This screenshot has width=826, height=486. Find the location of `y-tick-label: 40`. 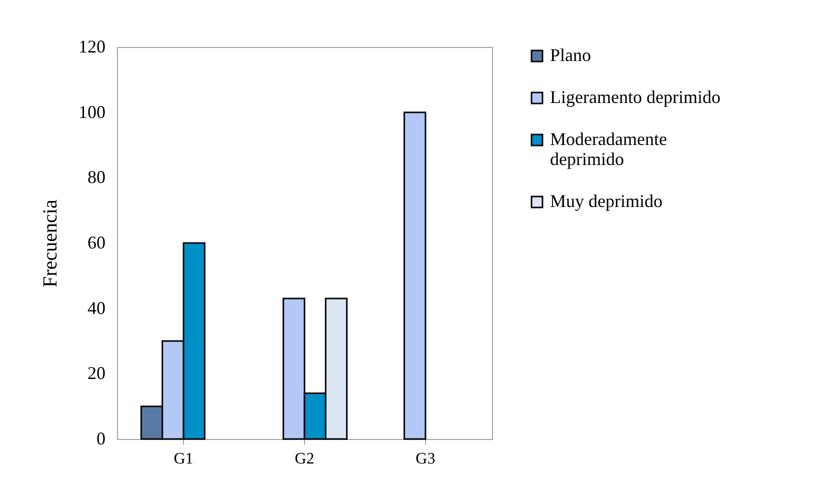

y-tick-label: 40 is located at coordinates (97, 308).